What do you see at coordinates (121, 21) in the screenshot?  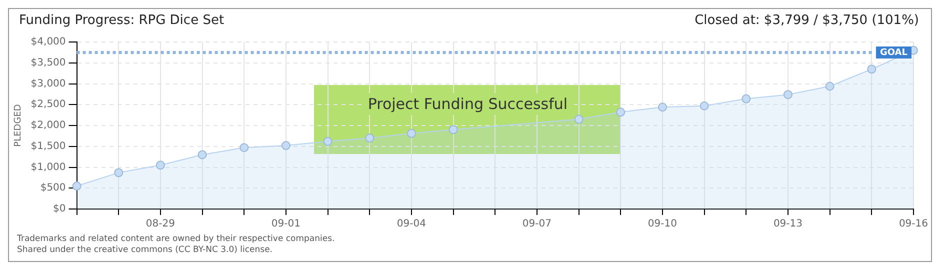 I see `chart-title: Funding Progress: RPG Dice Set` at bounding box center [121, 21].